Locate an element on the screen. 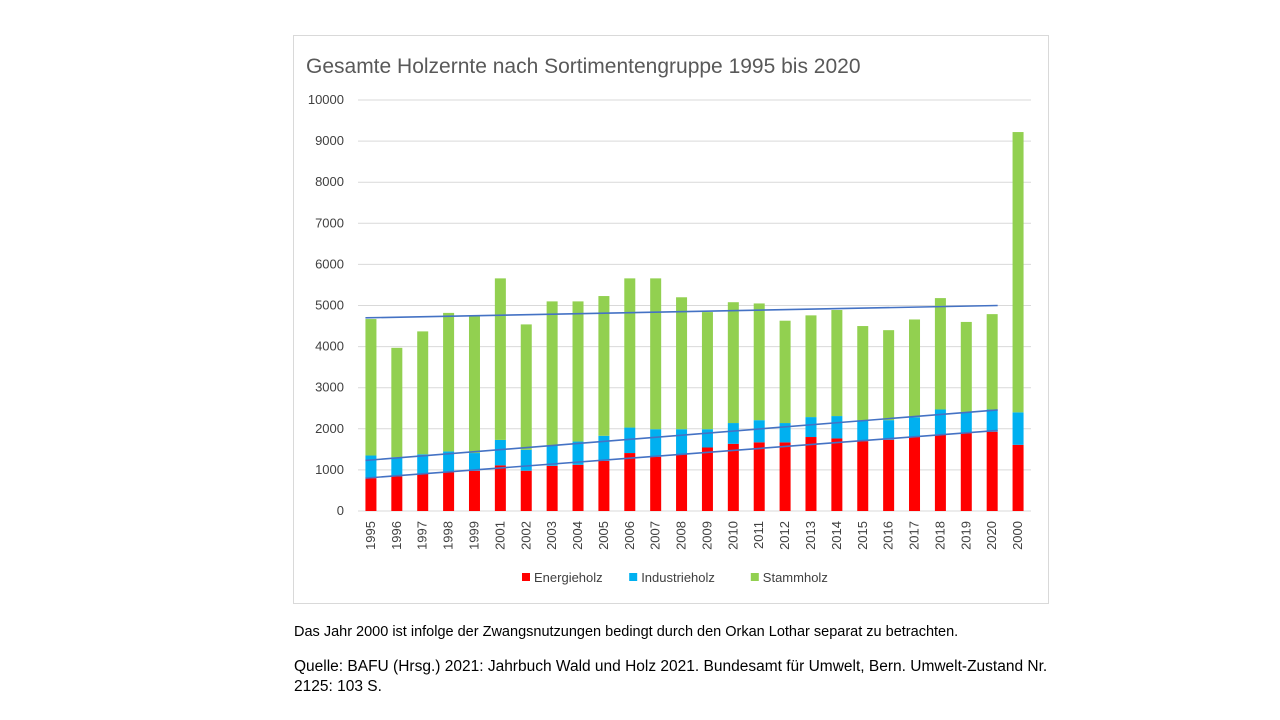  bar-energieholz-1999 is located at coordinates (474, 490).